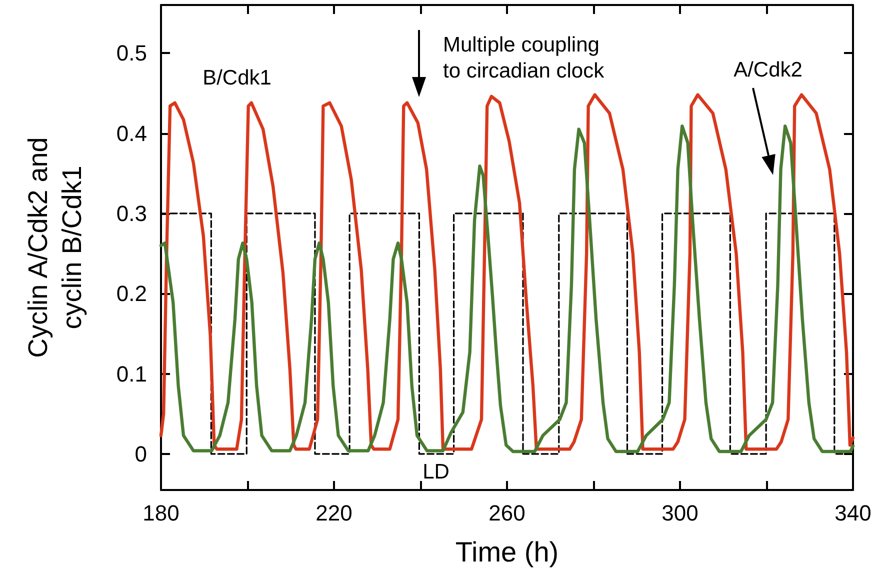  I want to click on x-tick-label: 220, so click(334, 513).